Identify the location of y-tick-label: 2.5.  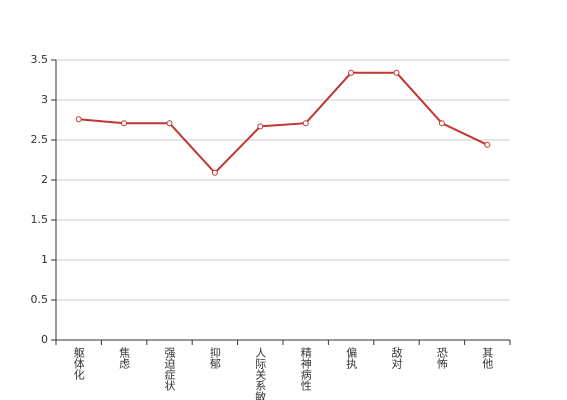
(40, 139).